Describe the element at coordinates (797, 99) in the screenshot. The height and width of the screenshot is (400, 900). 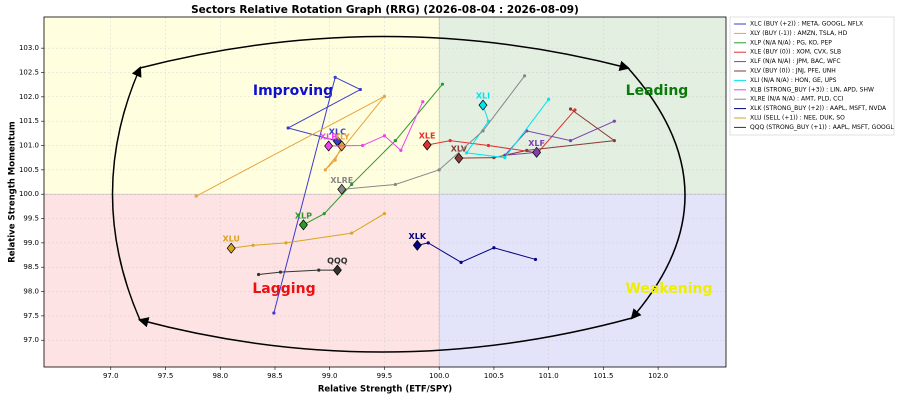
I see `legend-label: XLRE (N/A N/A) : AMT, PLD, CCI` at that location.